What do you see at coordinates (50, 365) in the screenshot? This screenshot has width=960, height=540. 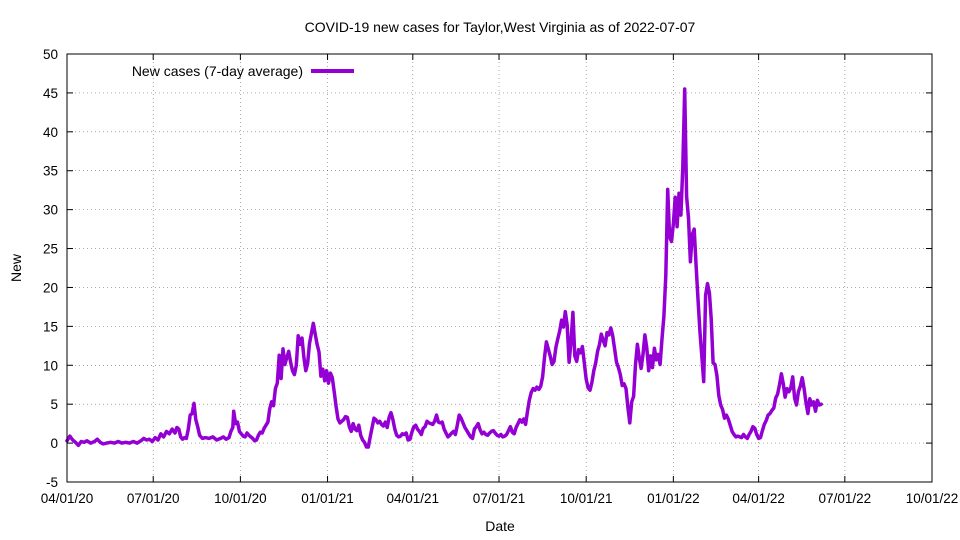 I see `y-tick-label: 10` at bounding box center [50, 365].